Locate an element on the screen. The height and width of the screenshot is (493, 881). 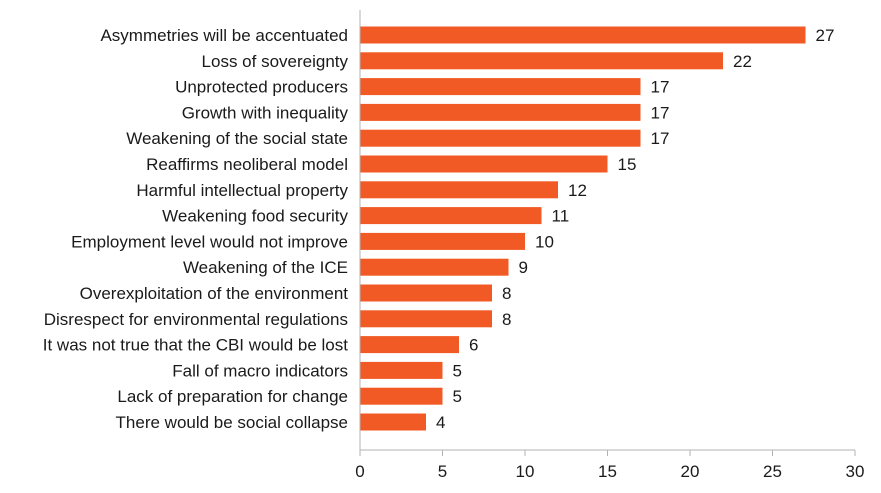
category-label: Disrespect for environmental regulations is located at coordinates (196, 319).